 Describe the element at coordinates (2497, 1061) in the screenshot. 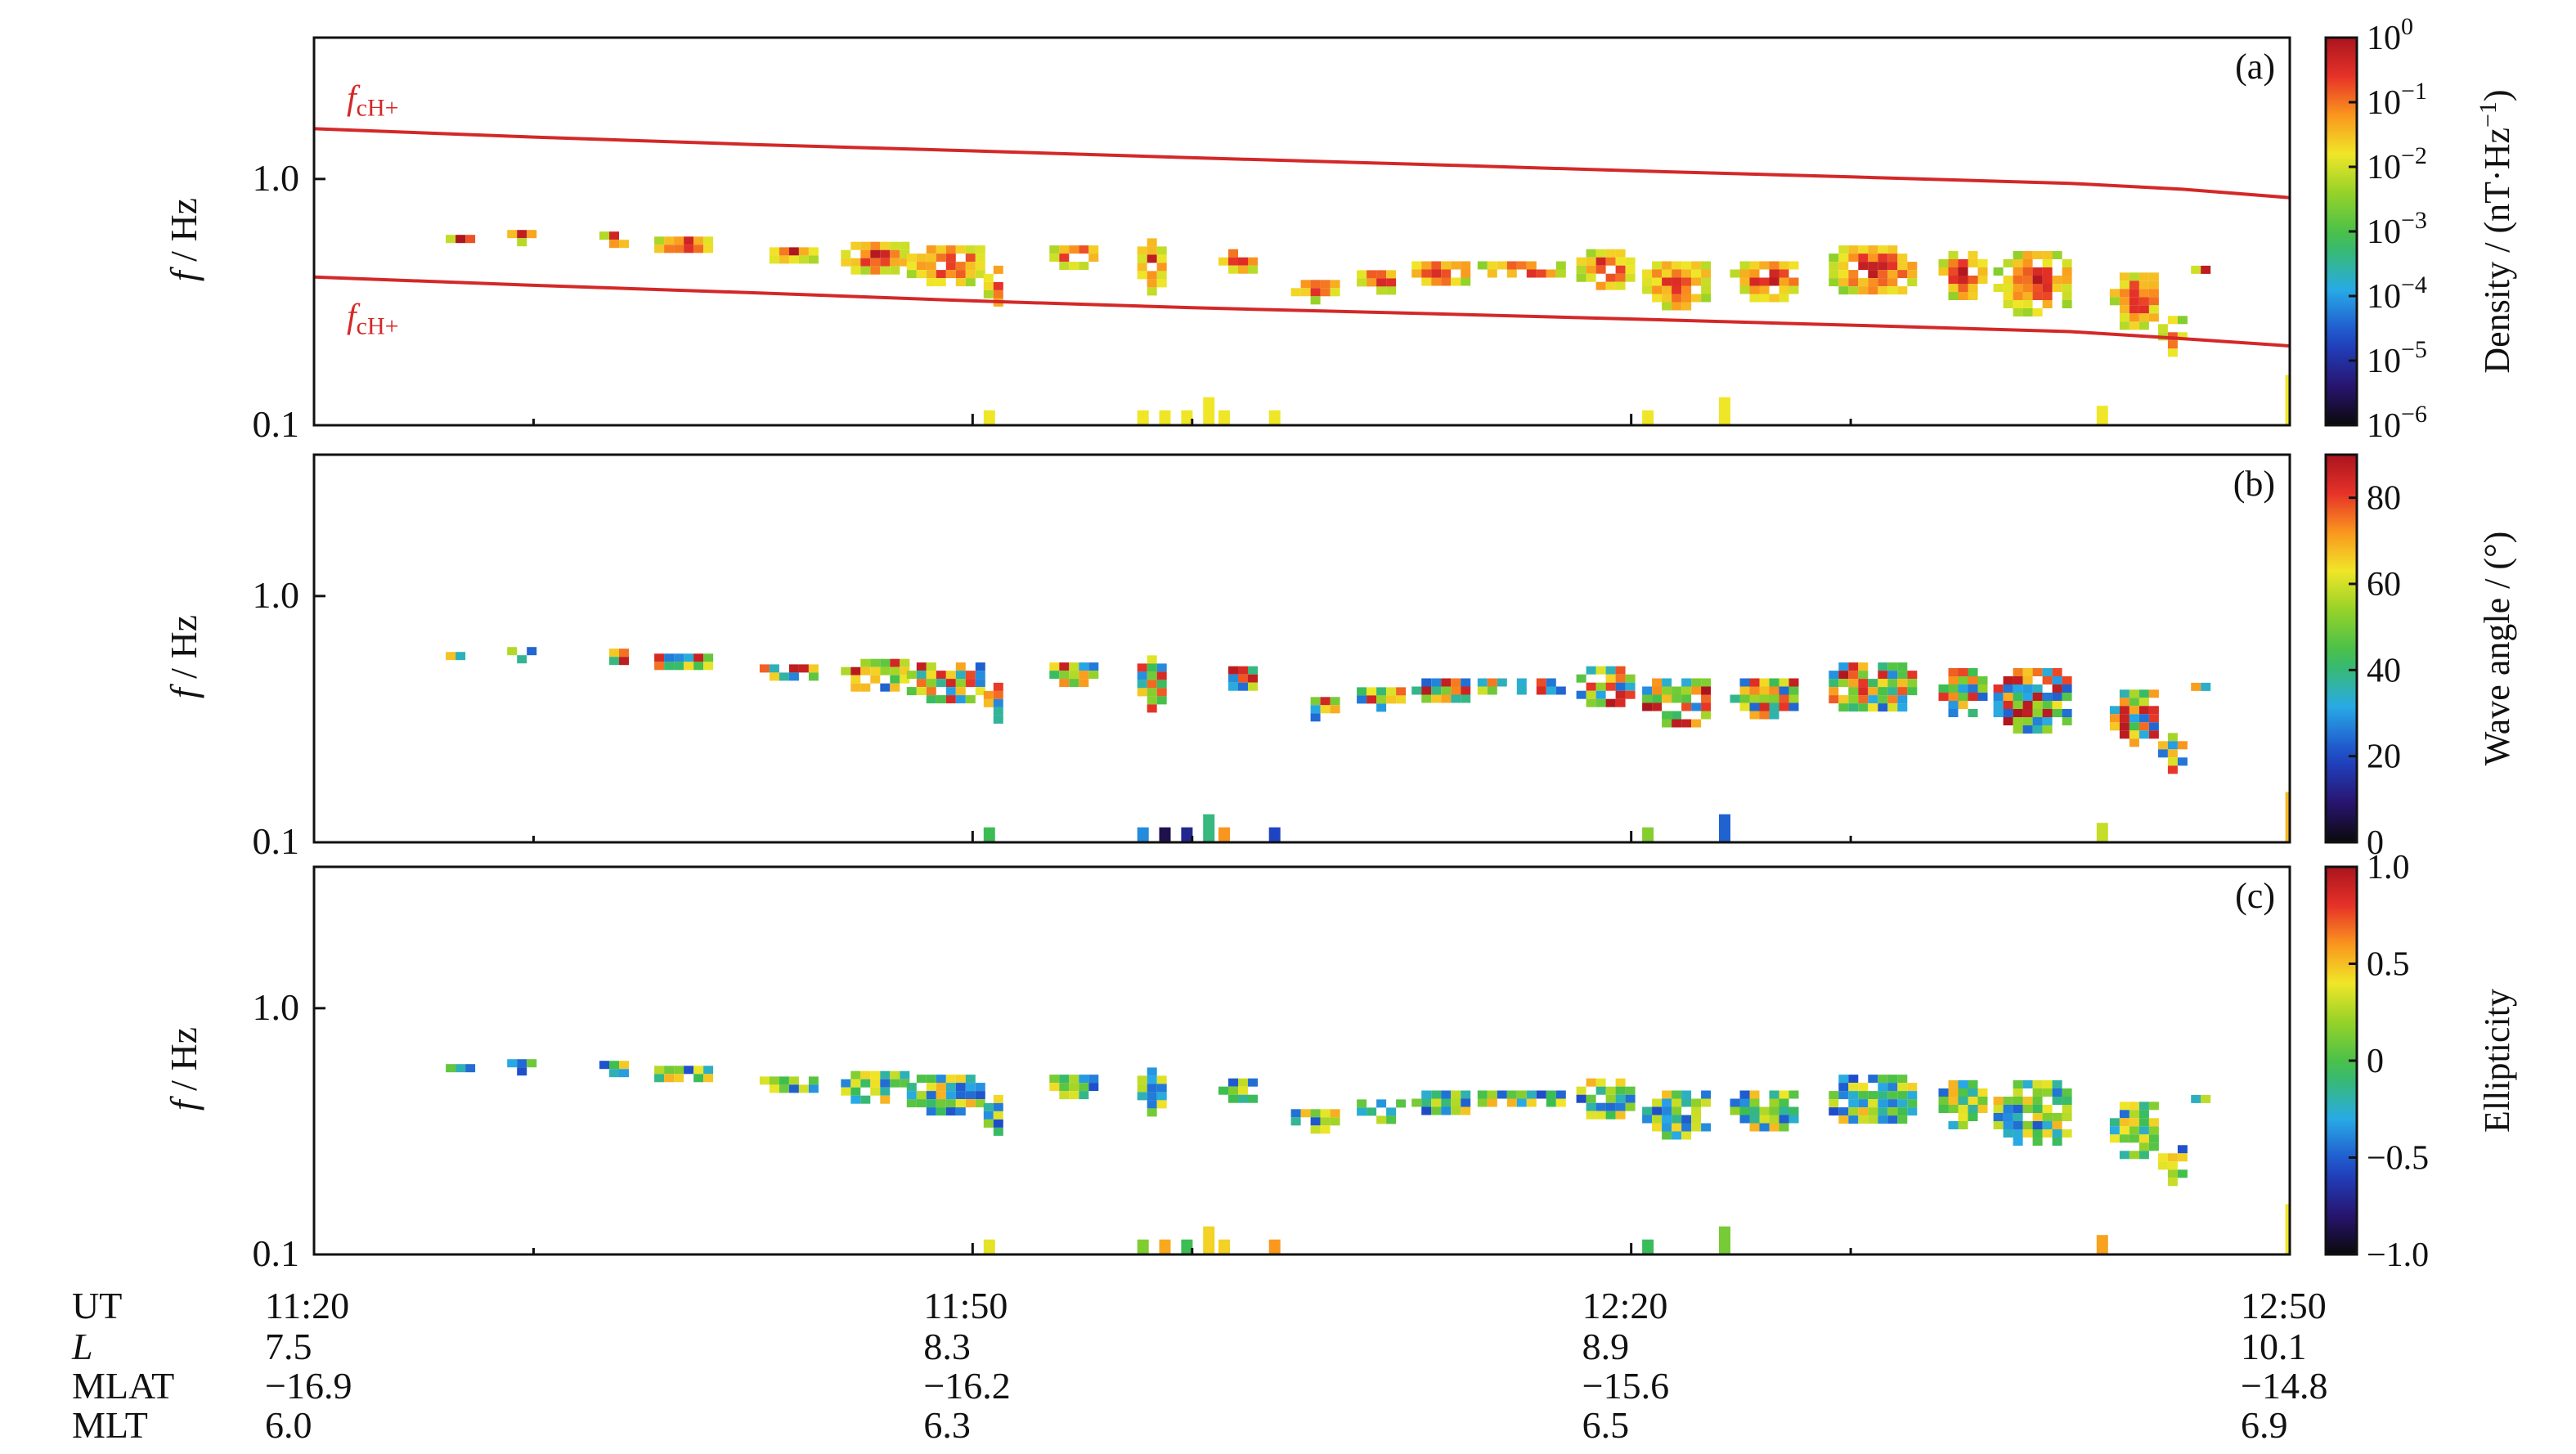

I see `colorbar-c-title: Ellipticity` at that location.